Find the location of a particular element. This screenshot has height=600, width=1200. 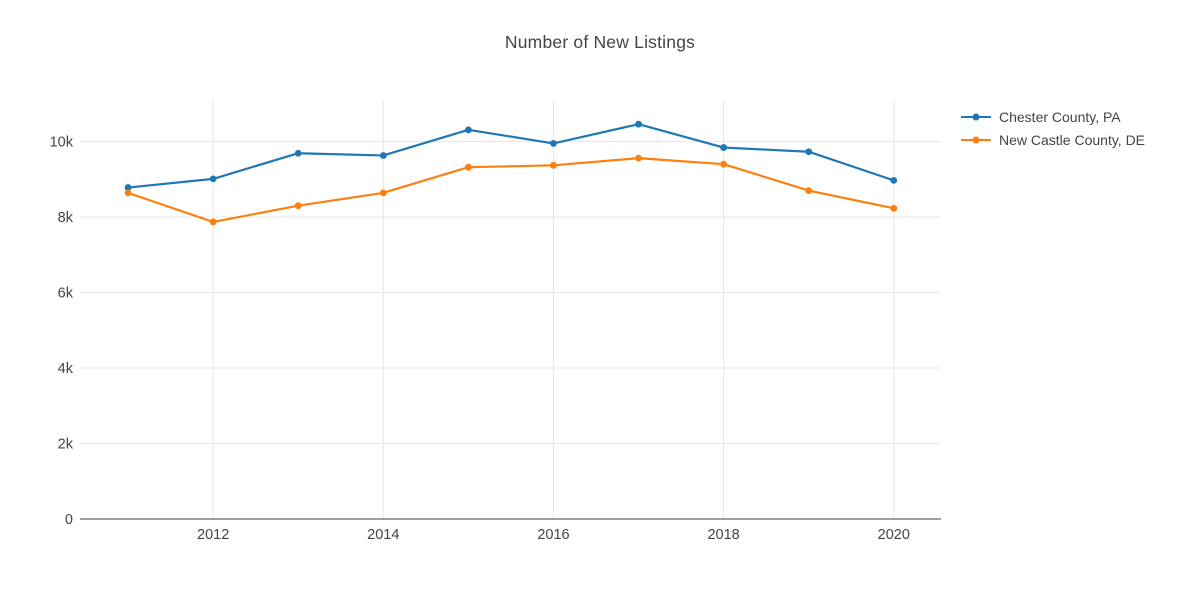

y-tick-label: 6k is located at coordinates (66, 294).